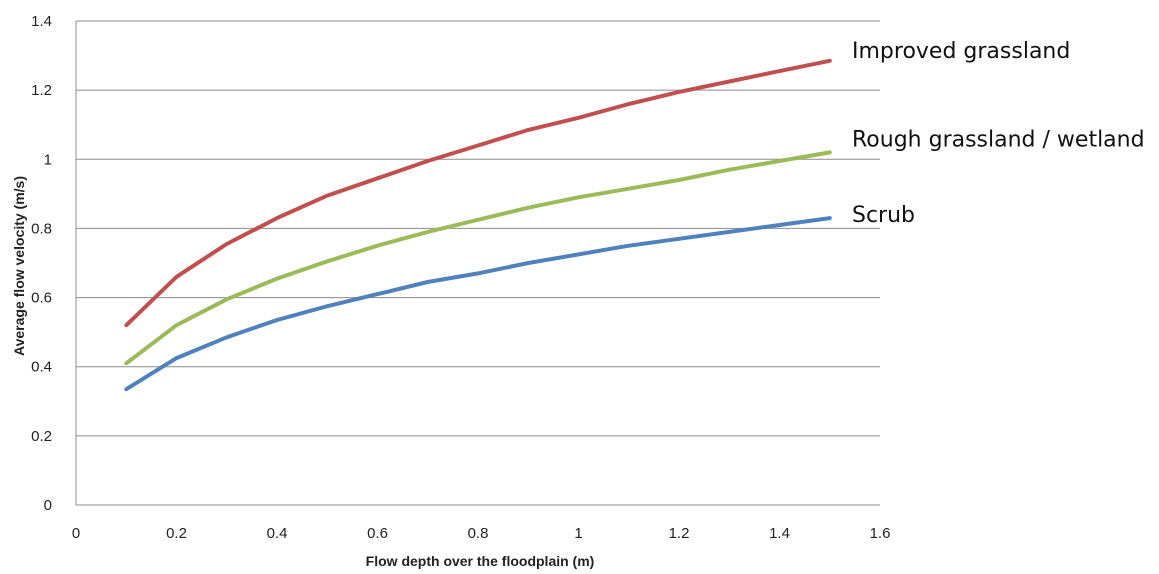 This screenshot has width=1159, height=574. What do you see at coordinates (176, 533) in the screenshot?
I see `x-tick-label: 0.2` at bounding box center [176, 533].